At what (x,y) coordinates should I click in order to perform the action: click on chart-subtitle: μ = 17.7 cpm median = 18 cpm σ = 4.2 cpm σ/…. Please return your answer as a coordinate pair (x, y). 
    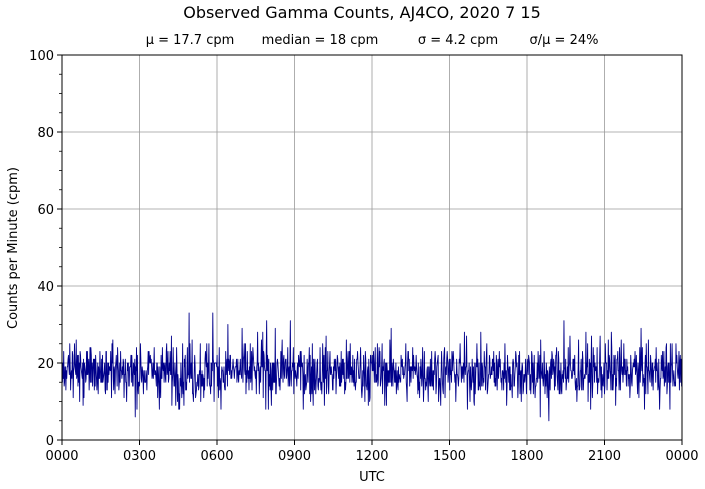
    Looking at the image, I should click on (372, 40).